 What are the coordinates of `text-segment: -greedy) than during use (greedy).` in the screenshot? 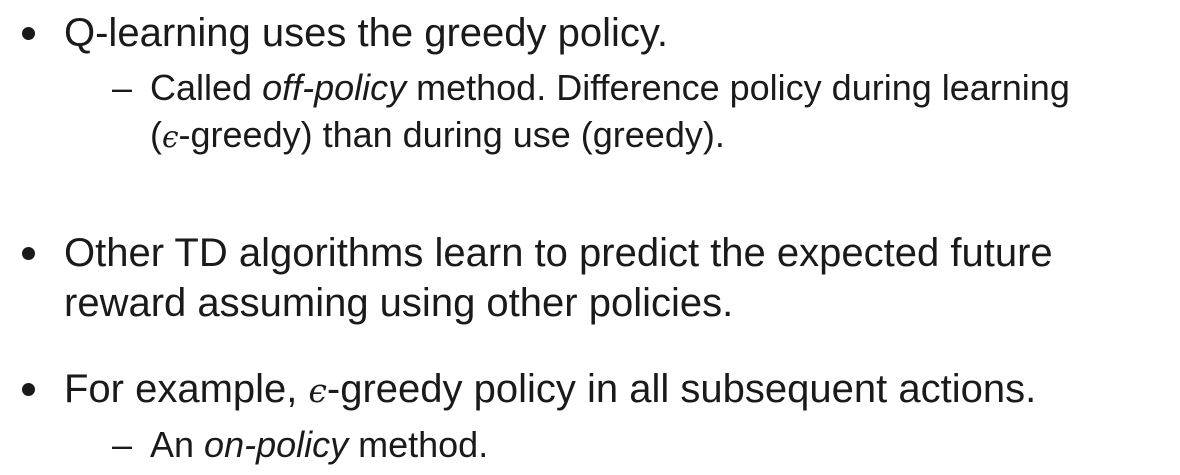 It's located at (451, 134).